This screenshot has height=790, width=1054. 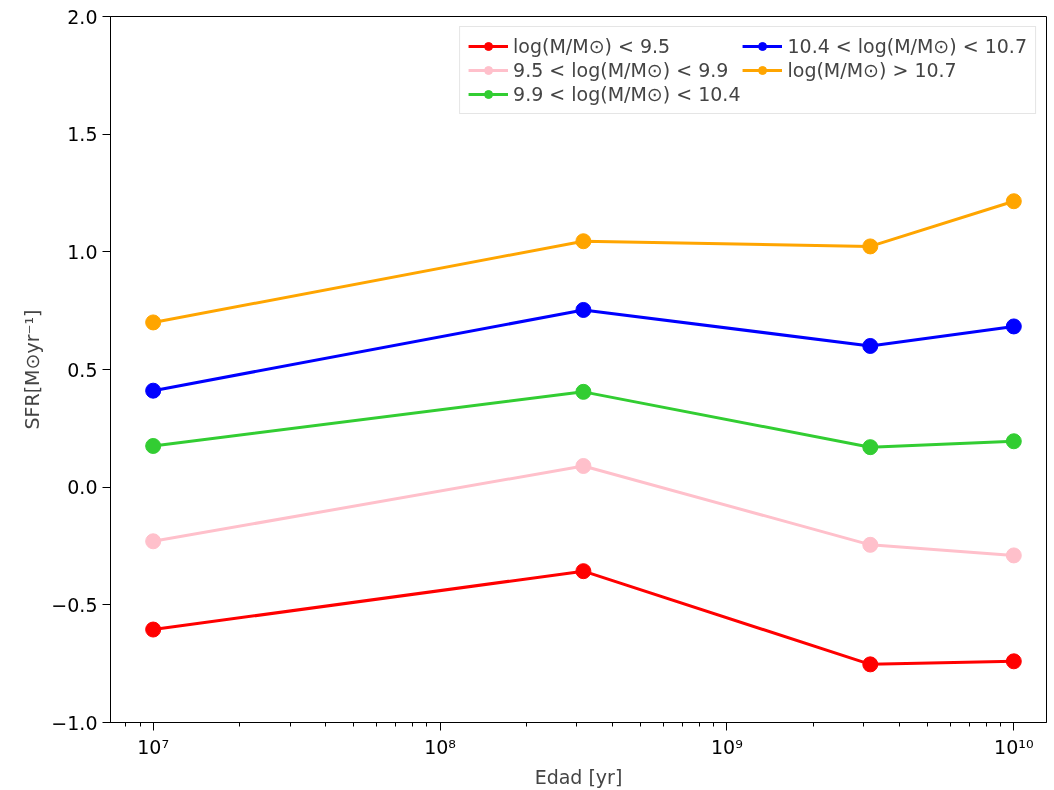 I want to click on y-tick-label: 1.5, so click(x=82, y=134).